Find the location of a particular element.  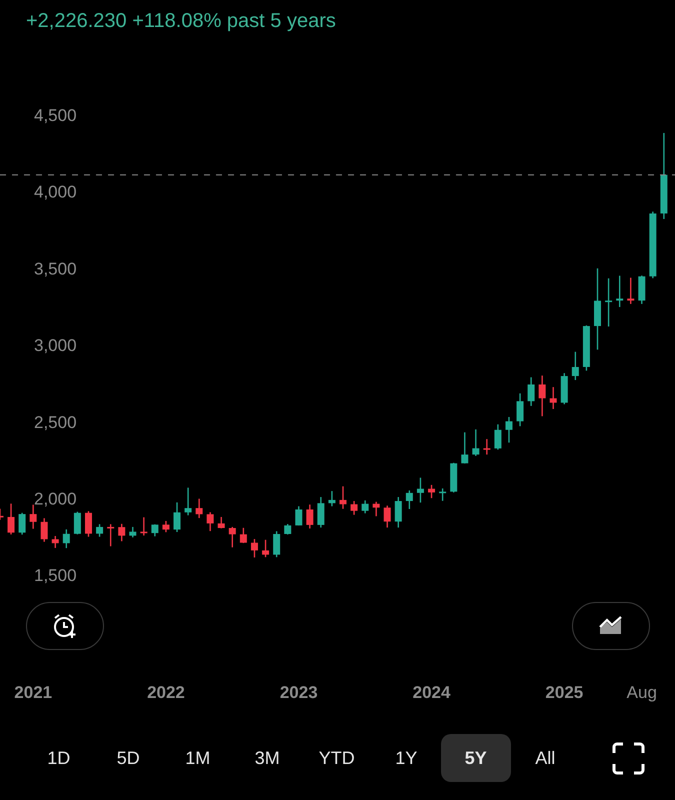

y-tick-label: 2,000 is located at coordinates (55, 498).